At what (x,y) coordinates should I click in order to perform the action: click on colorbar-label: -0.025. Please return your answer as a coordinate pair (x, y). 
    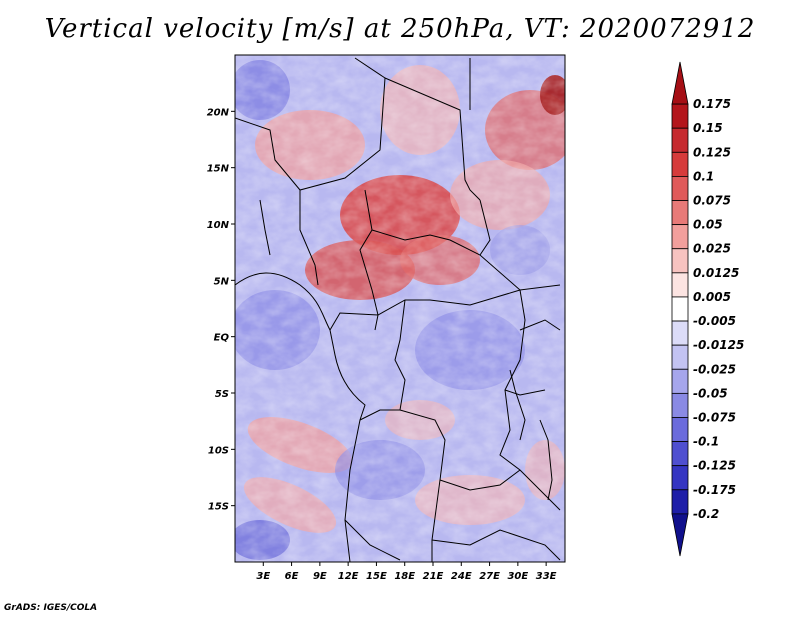
    Looking at the image, I should click on (714, 369).